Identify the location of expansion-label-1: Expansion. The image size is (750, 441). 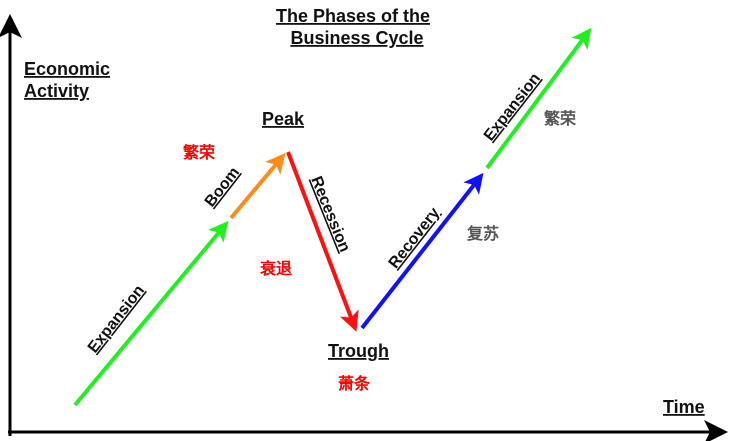
(116, 319).